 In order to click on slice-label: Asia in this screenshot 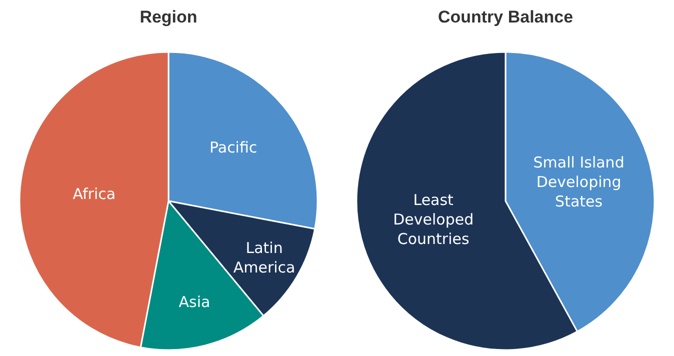, I will do `click(194, 302)`.